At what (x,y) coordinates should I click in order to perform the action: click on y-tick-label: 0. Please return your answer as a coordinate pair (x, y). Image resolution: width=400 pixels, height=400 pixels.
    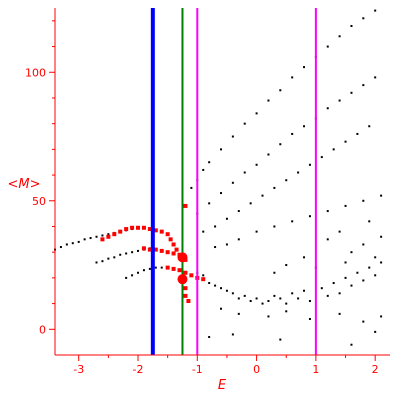
    Looking at the image, I should click on (42, 329).